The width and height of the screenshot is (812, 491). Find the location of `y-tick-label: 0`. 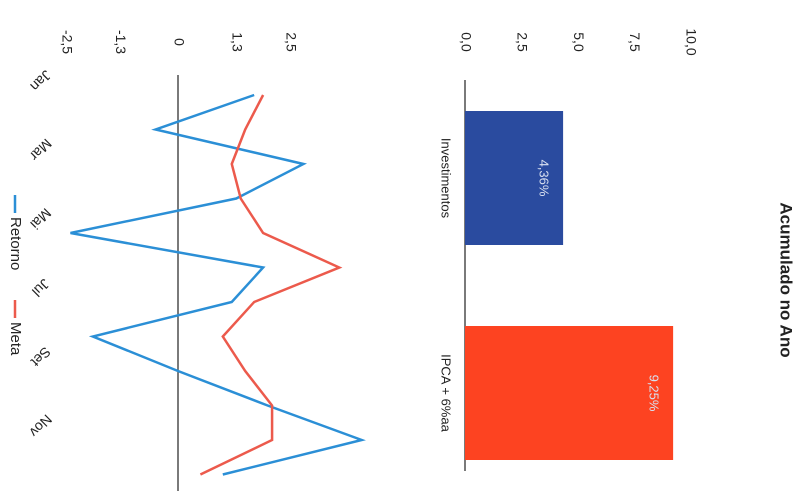

y-tick-label: 0 is located at coordinates (179, 42).